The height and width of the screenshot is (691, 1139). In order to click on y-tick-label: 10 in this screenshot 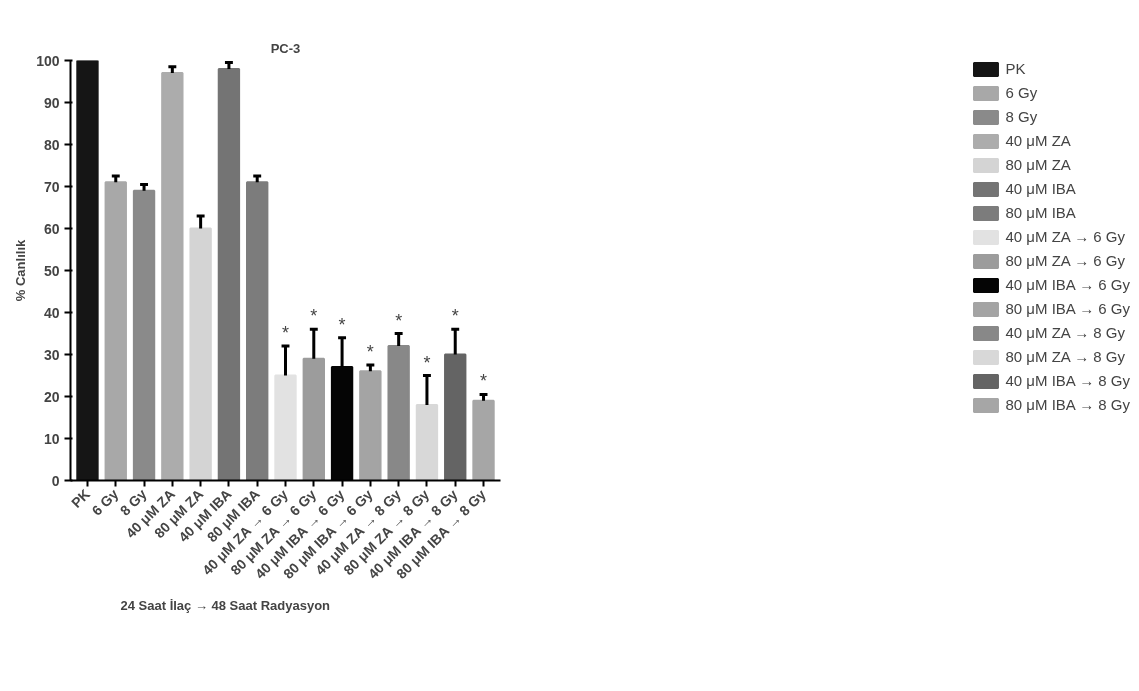, I will do `click(51, 438)`.